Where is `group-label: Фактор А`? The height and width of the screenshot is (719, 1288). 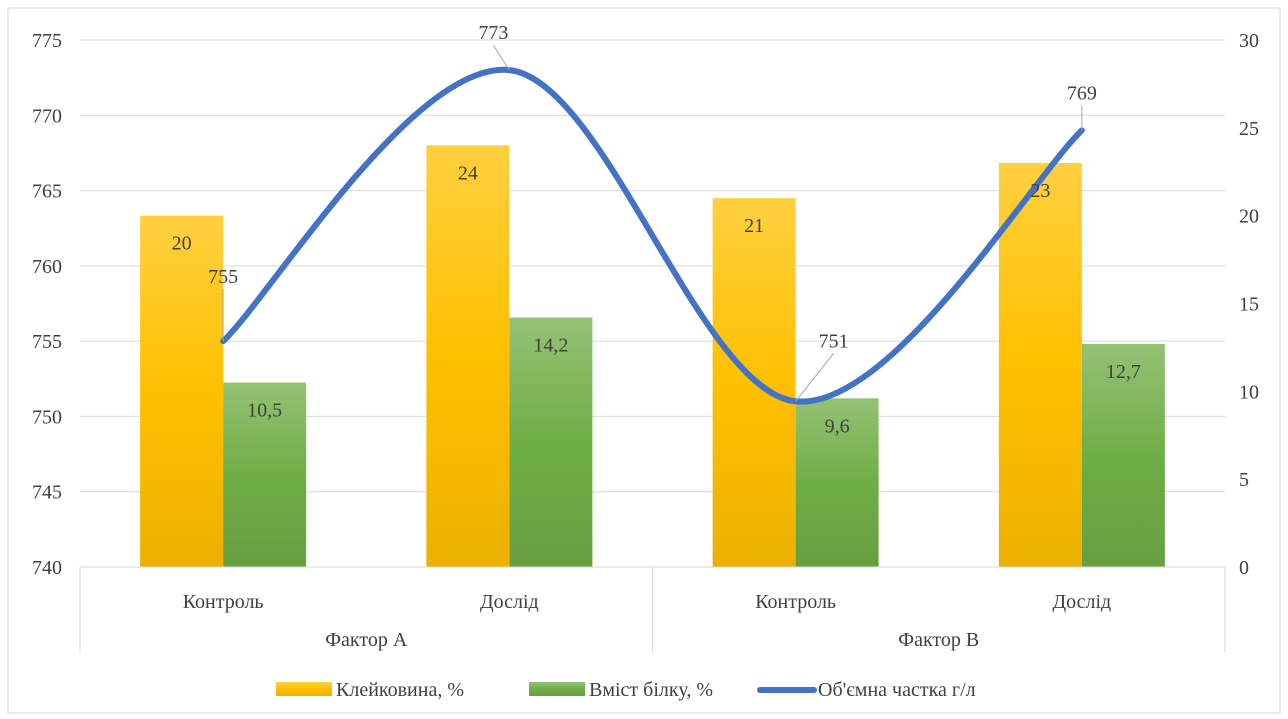 group-label: Фактор А is located at coordinates (366, 640).